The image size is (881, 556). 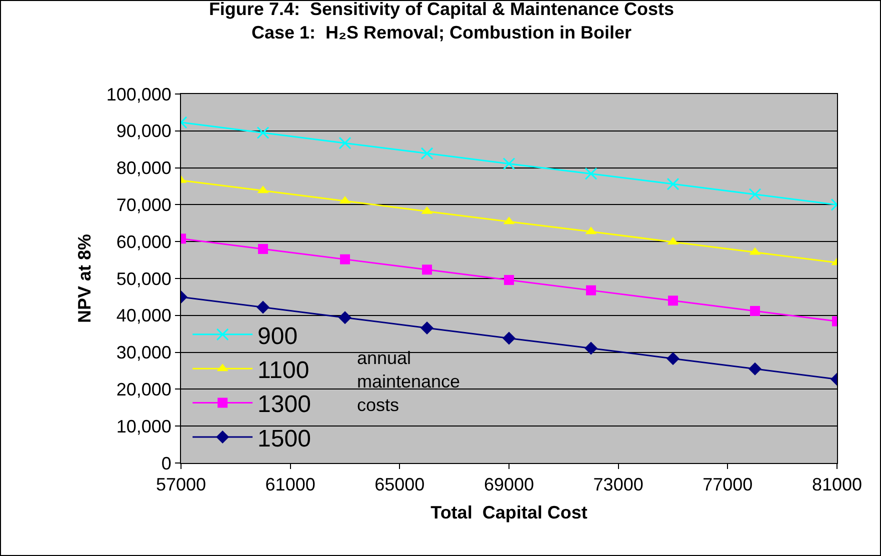 What do you see at coordinates (144, 352) in the screenshot?
I see `y-tick-label: 30,000` at bounding box center [144, 352].